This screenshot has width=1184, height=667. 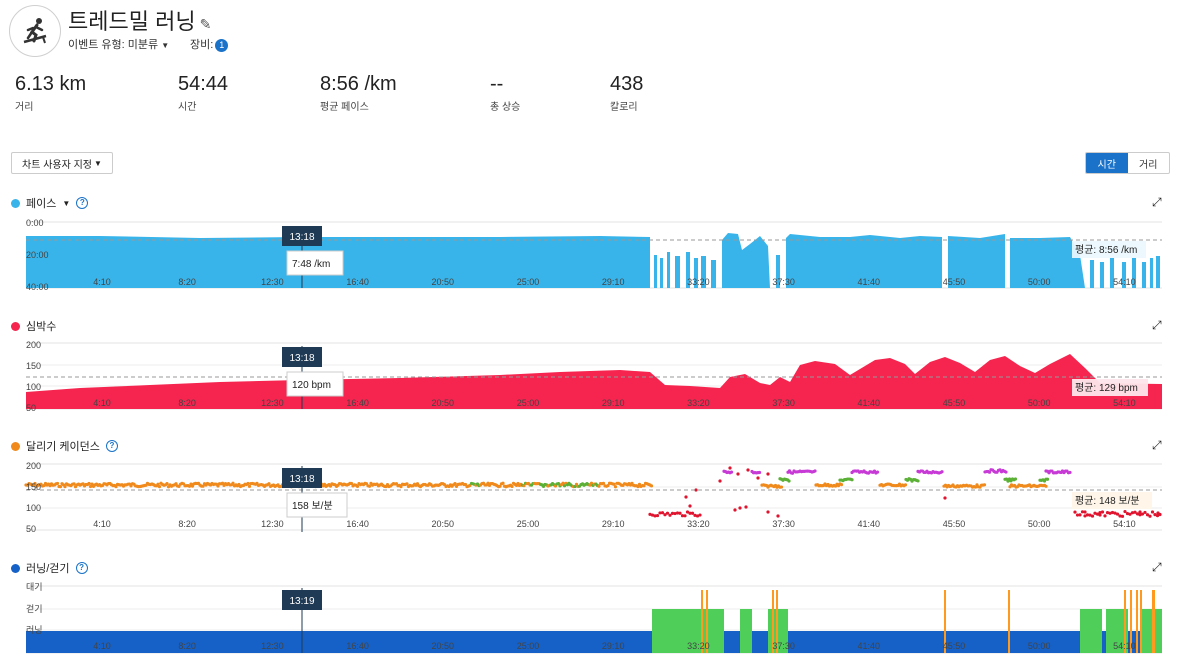 What do you see at coordinates (50, 203) in the screenshot?
I see `pace-chart-header: 페이스 ▼ ?` at bounding box center [50, 203].